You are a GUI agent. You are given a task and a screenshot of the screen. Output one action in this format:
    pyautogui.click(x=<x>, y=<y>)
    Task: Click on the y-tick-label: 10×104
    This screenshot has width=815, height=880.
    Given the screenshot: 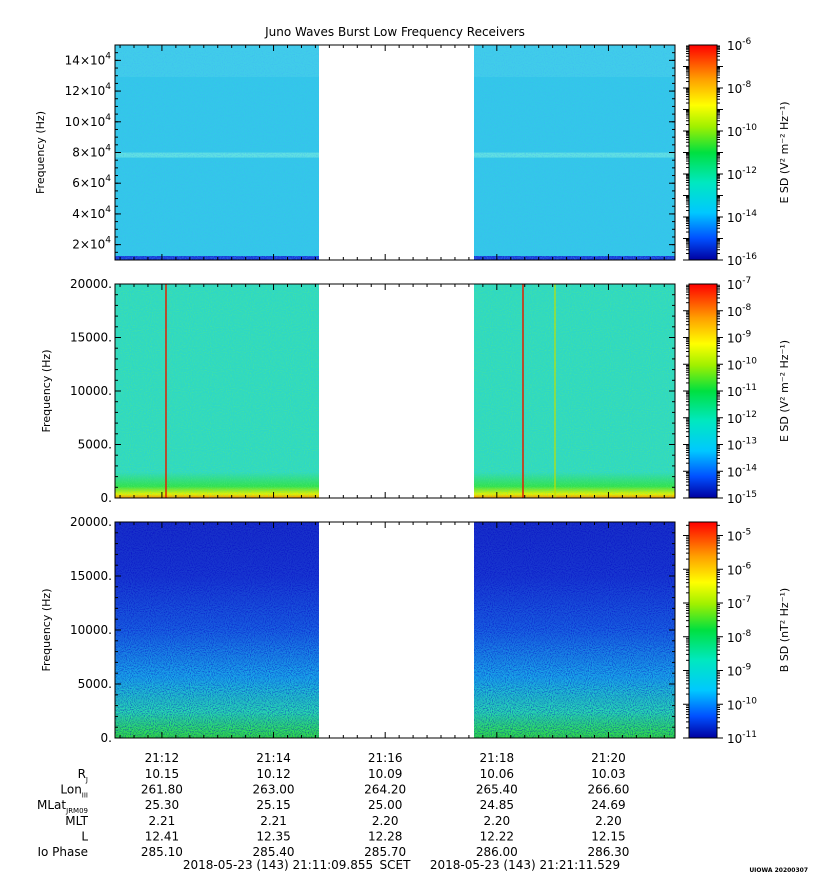 What is the action you would take?
    pyautogui.click(x=88, y=121)
    